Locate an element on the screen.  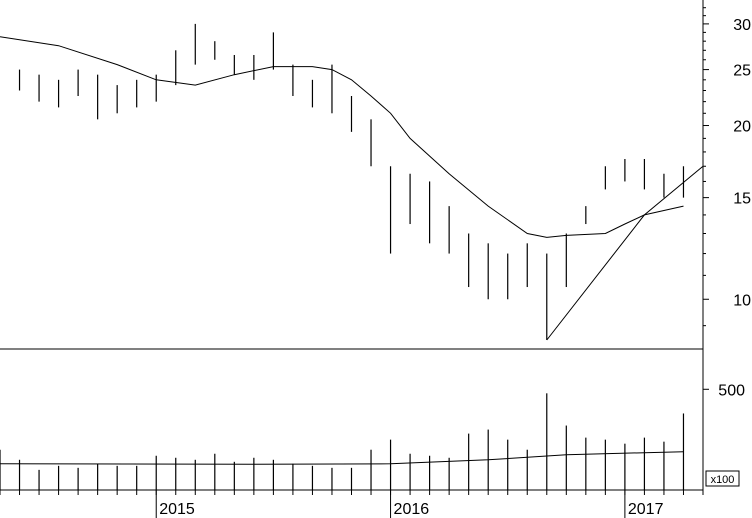
price-tick-label: 15 is located at coordinates (742, 199).